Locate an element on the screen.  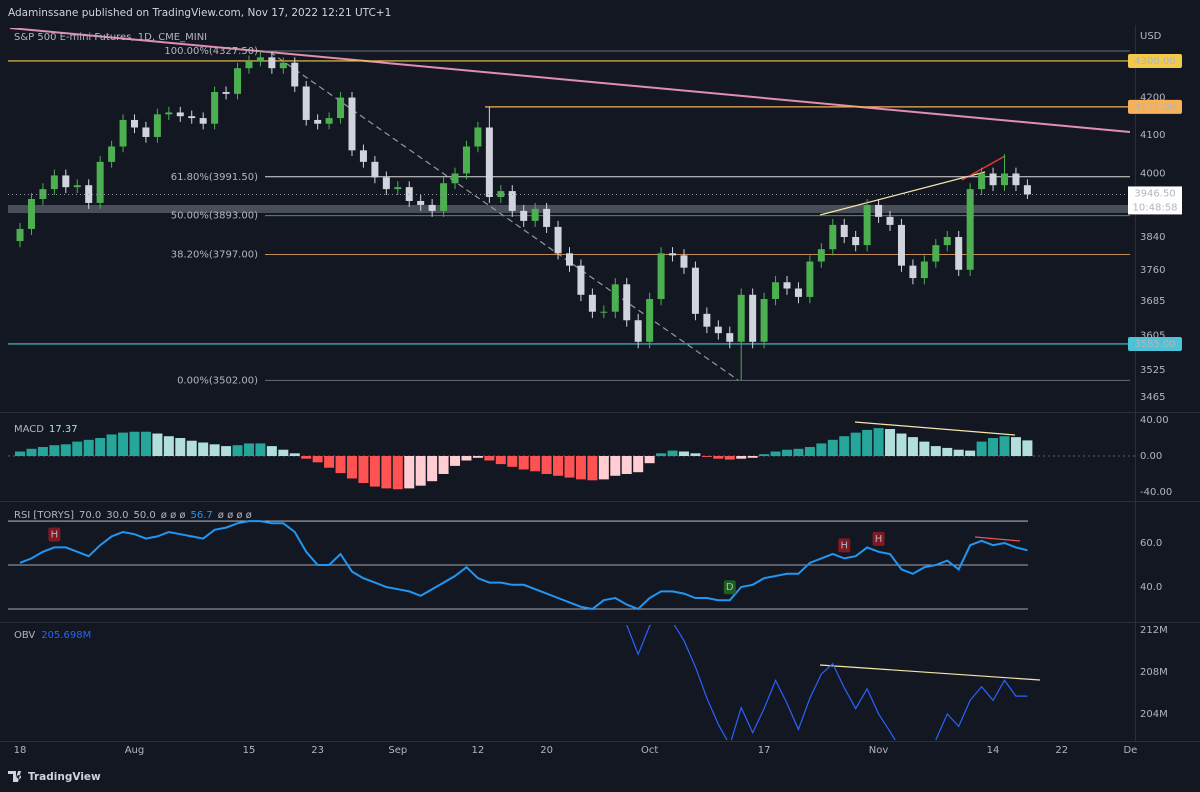
y-tick-label: 3760 is located at coordinates (1152, 270).